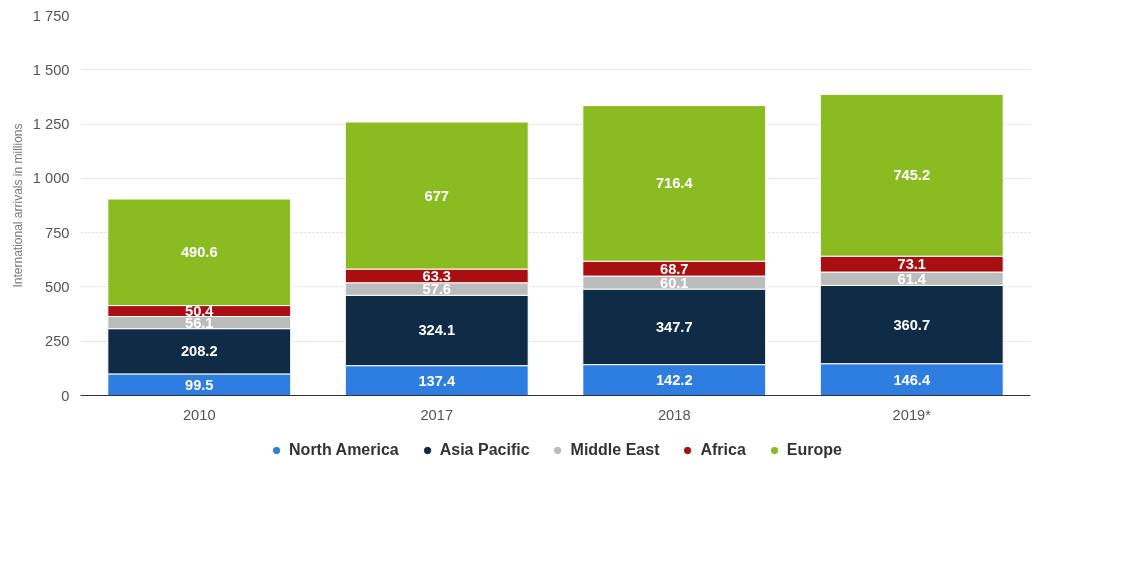  Describe the element at coordinates (674, 414) in the screenshot. I see `x-tick-label: 2018` at that location.